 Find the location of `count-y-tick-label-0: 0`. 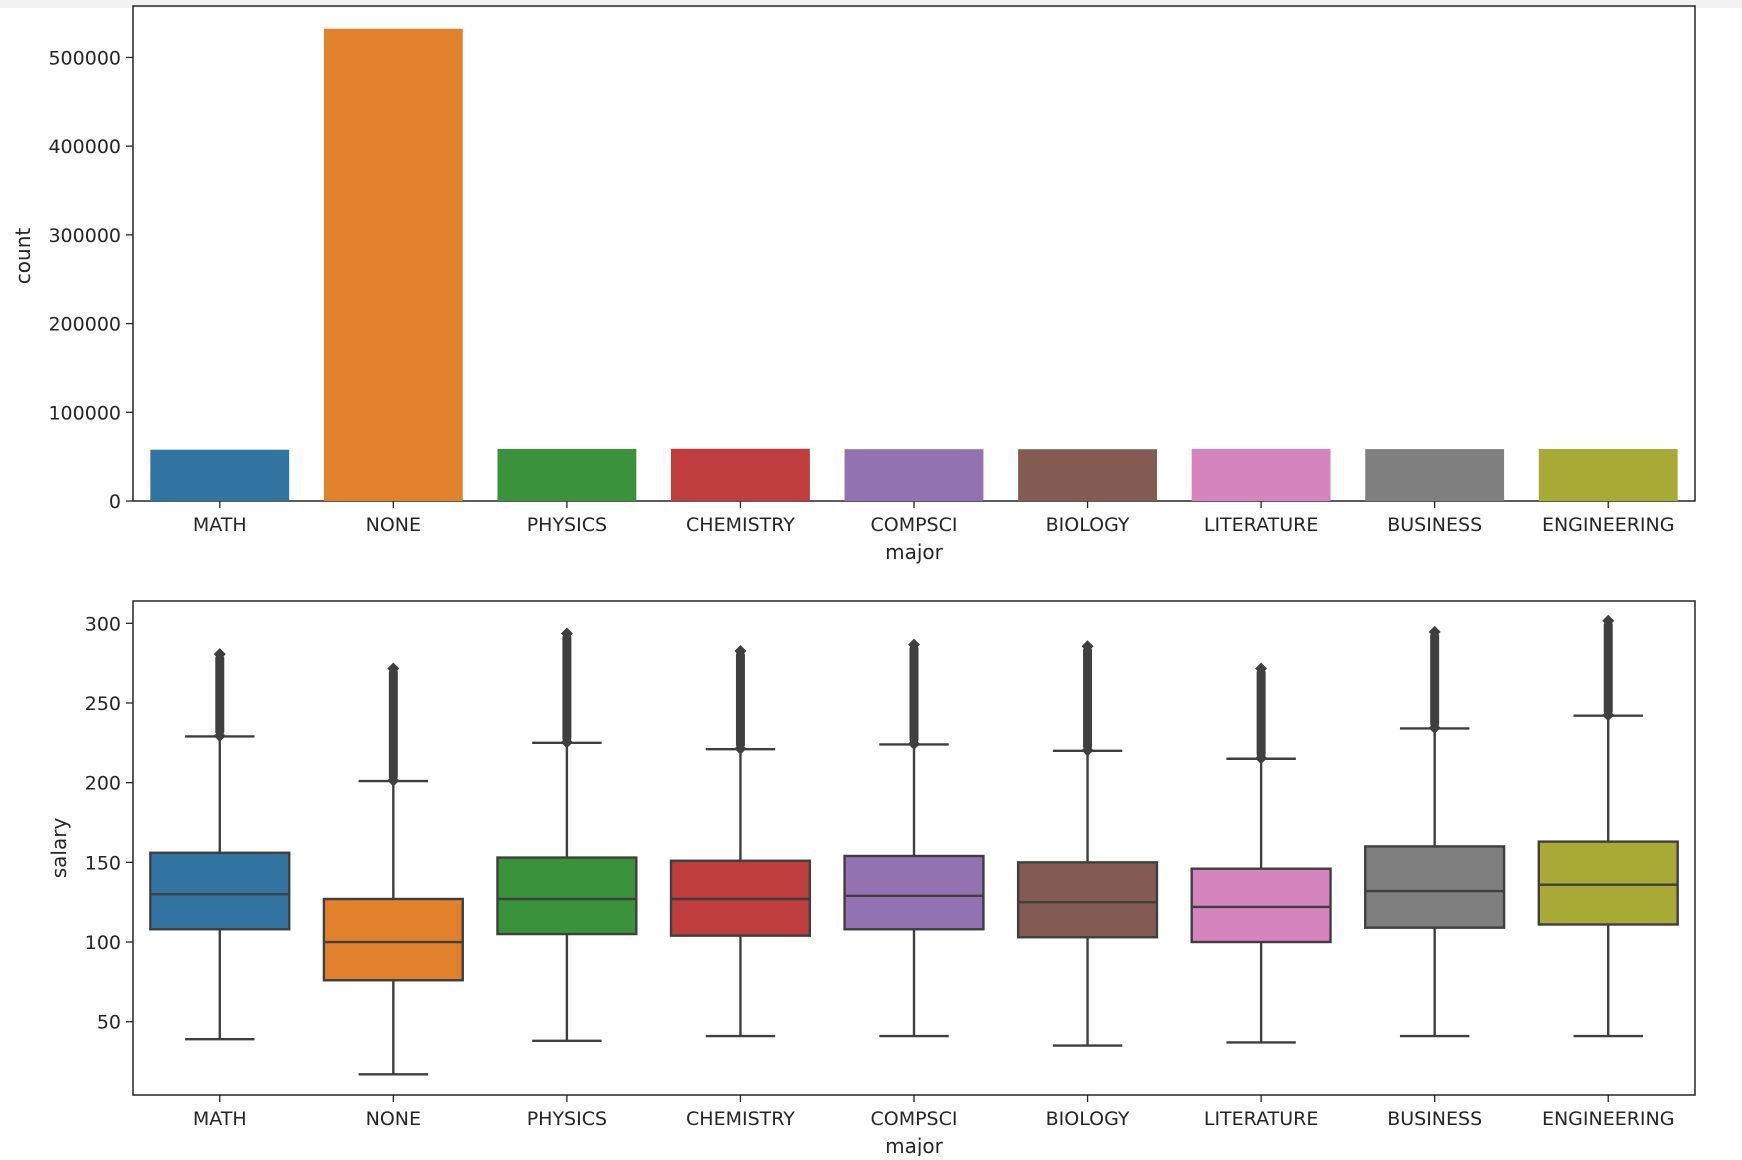

count-y-tick-label-0: 0 is located at coordinates (115, 502).